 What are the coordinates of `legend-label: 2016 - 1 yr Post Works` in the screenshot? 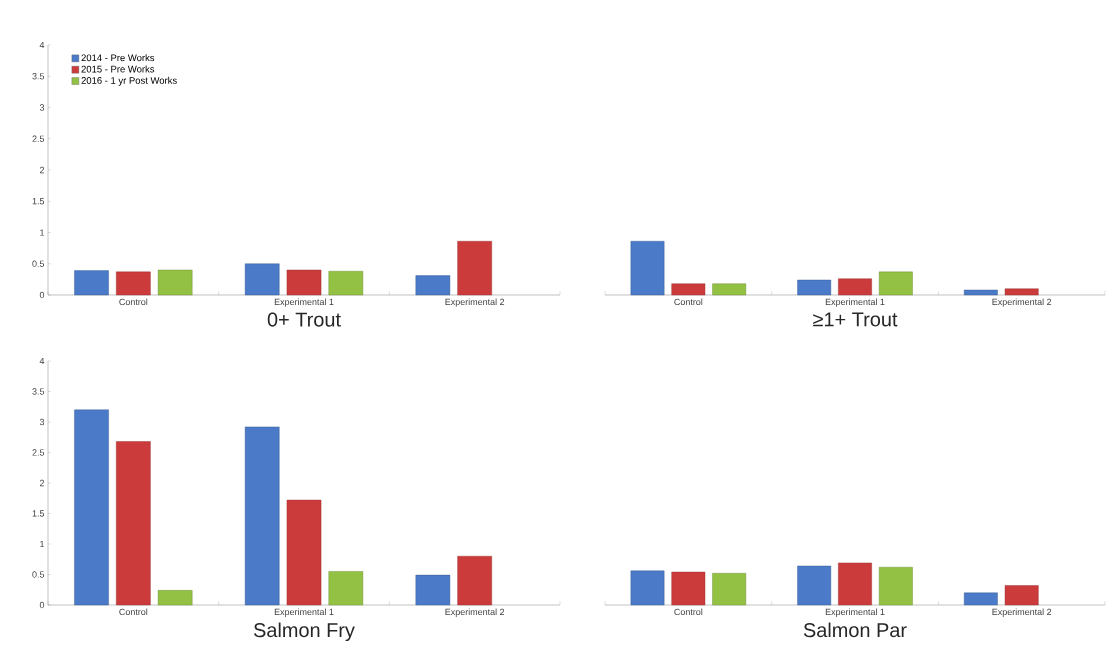 It's located at (129, 81).